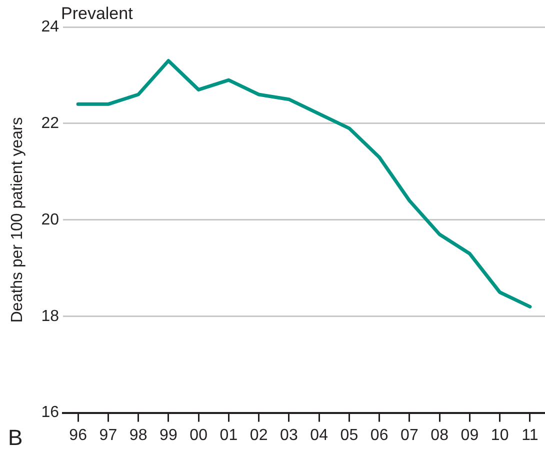  What do you see at coordinates (50, 123) in the screenshot?
I see `y-tick-label: 22` at bounding box center [50, 123].